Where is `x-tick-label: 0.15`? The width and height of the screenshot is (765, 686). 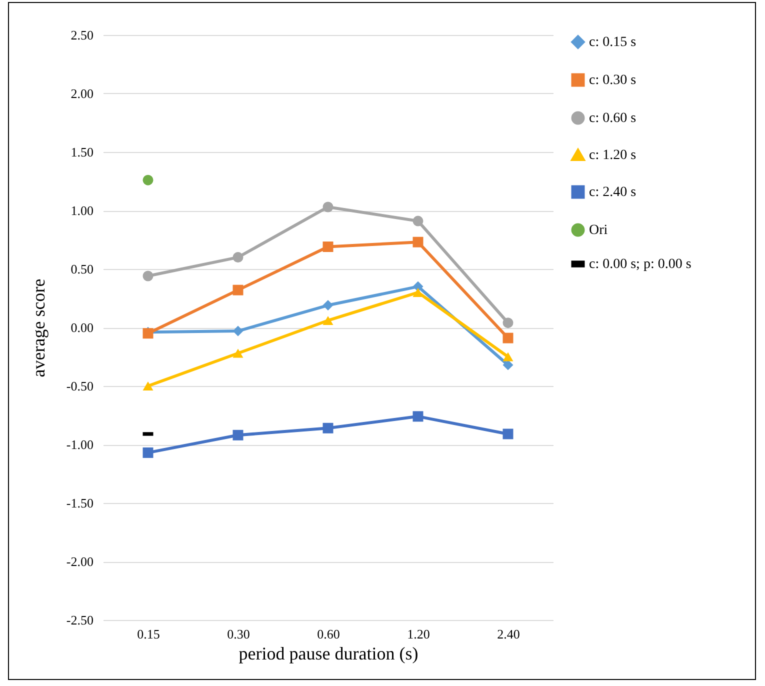 x-tick-label: 0.15 is located at coordinates (148, 634).